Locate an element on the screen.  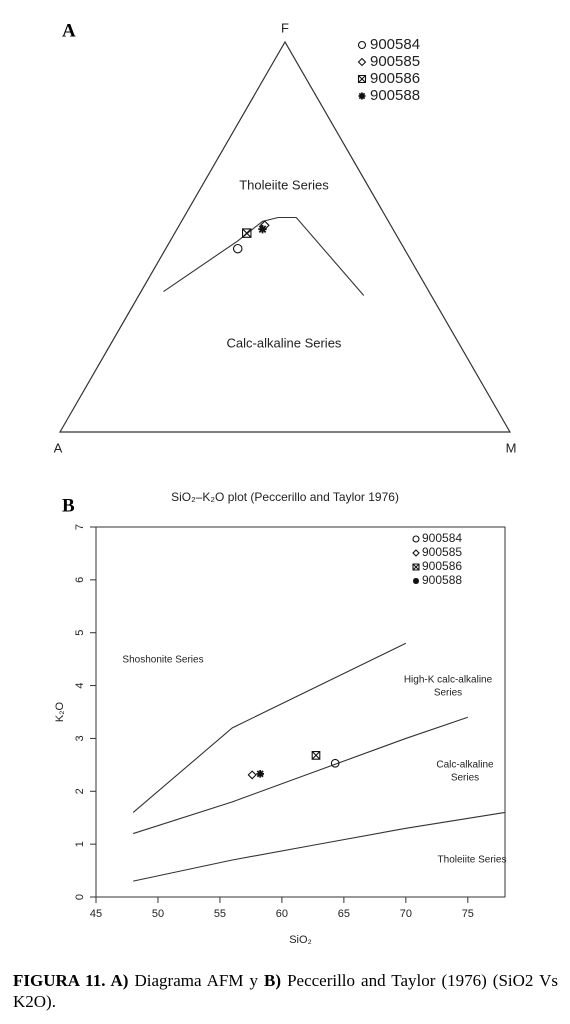
caption-text: FIGURA 11. A) is located at coordinates (71, 980).